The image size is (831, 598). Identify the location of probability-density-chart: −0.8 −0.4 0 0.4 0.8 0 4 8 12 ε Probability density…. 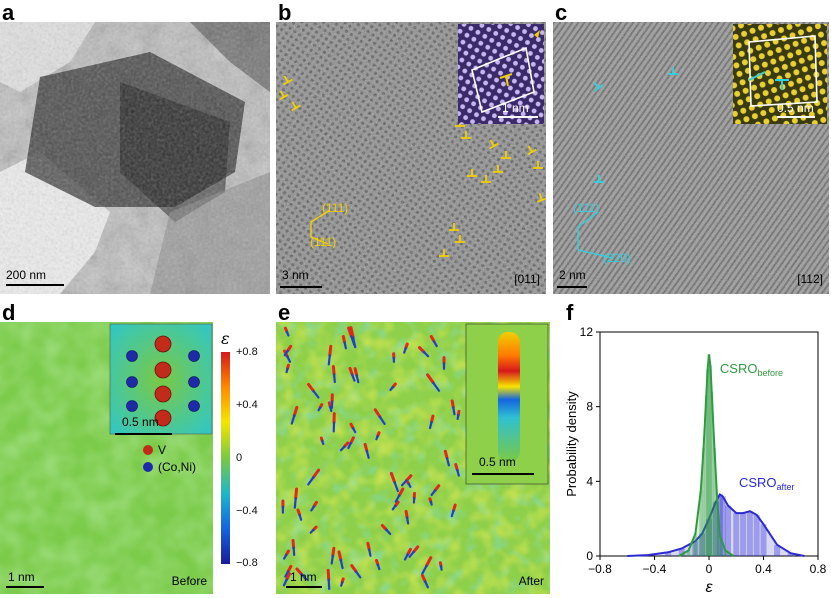
(695, 460).